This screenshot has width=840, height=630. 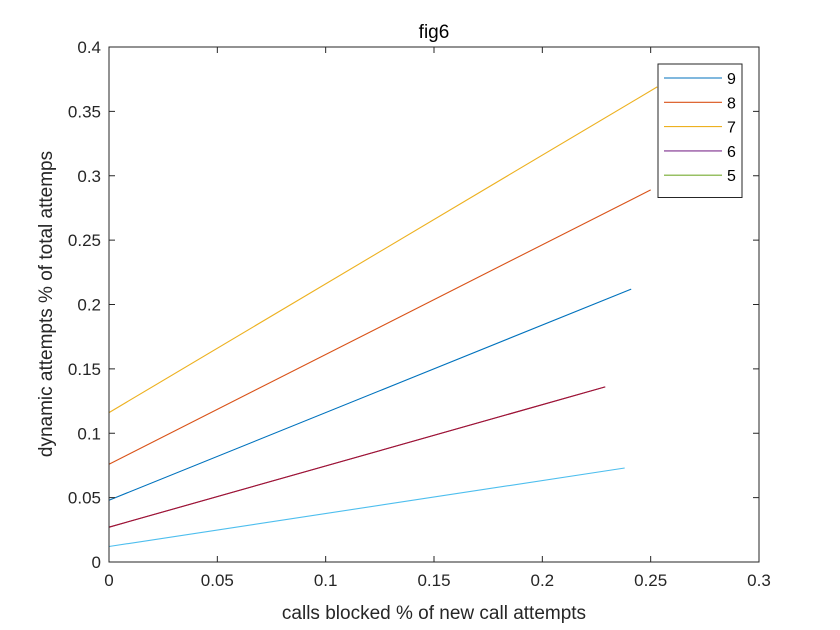 I want to click on y-tick-label: 0.2, so click(x=89, y=305).